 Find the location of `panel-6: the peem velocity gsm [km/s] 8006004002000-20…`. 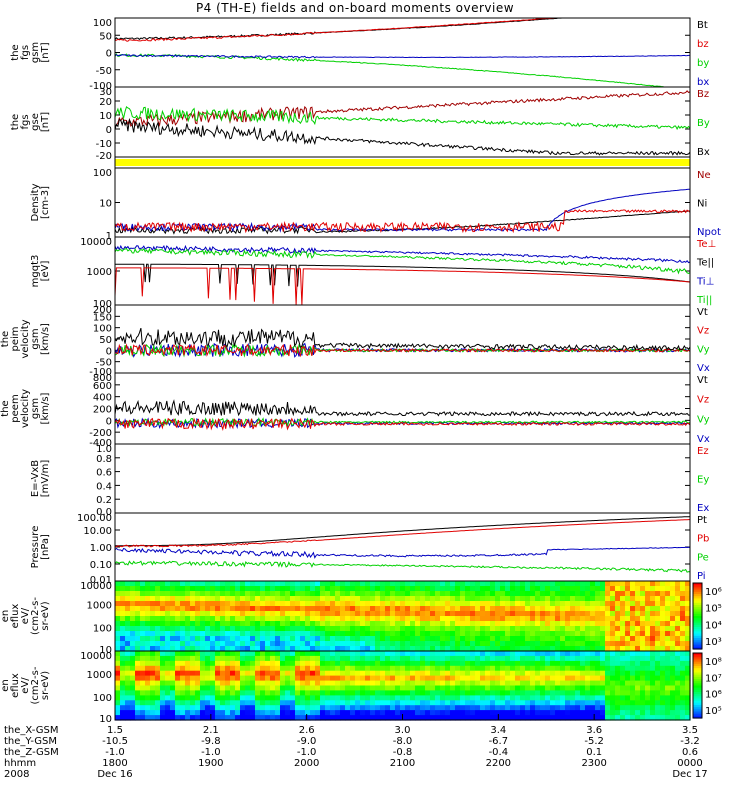

panel-6: the peem velocity gsm [km/s] 8006004002000-20… is located at coordinates (355, 410).